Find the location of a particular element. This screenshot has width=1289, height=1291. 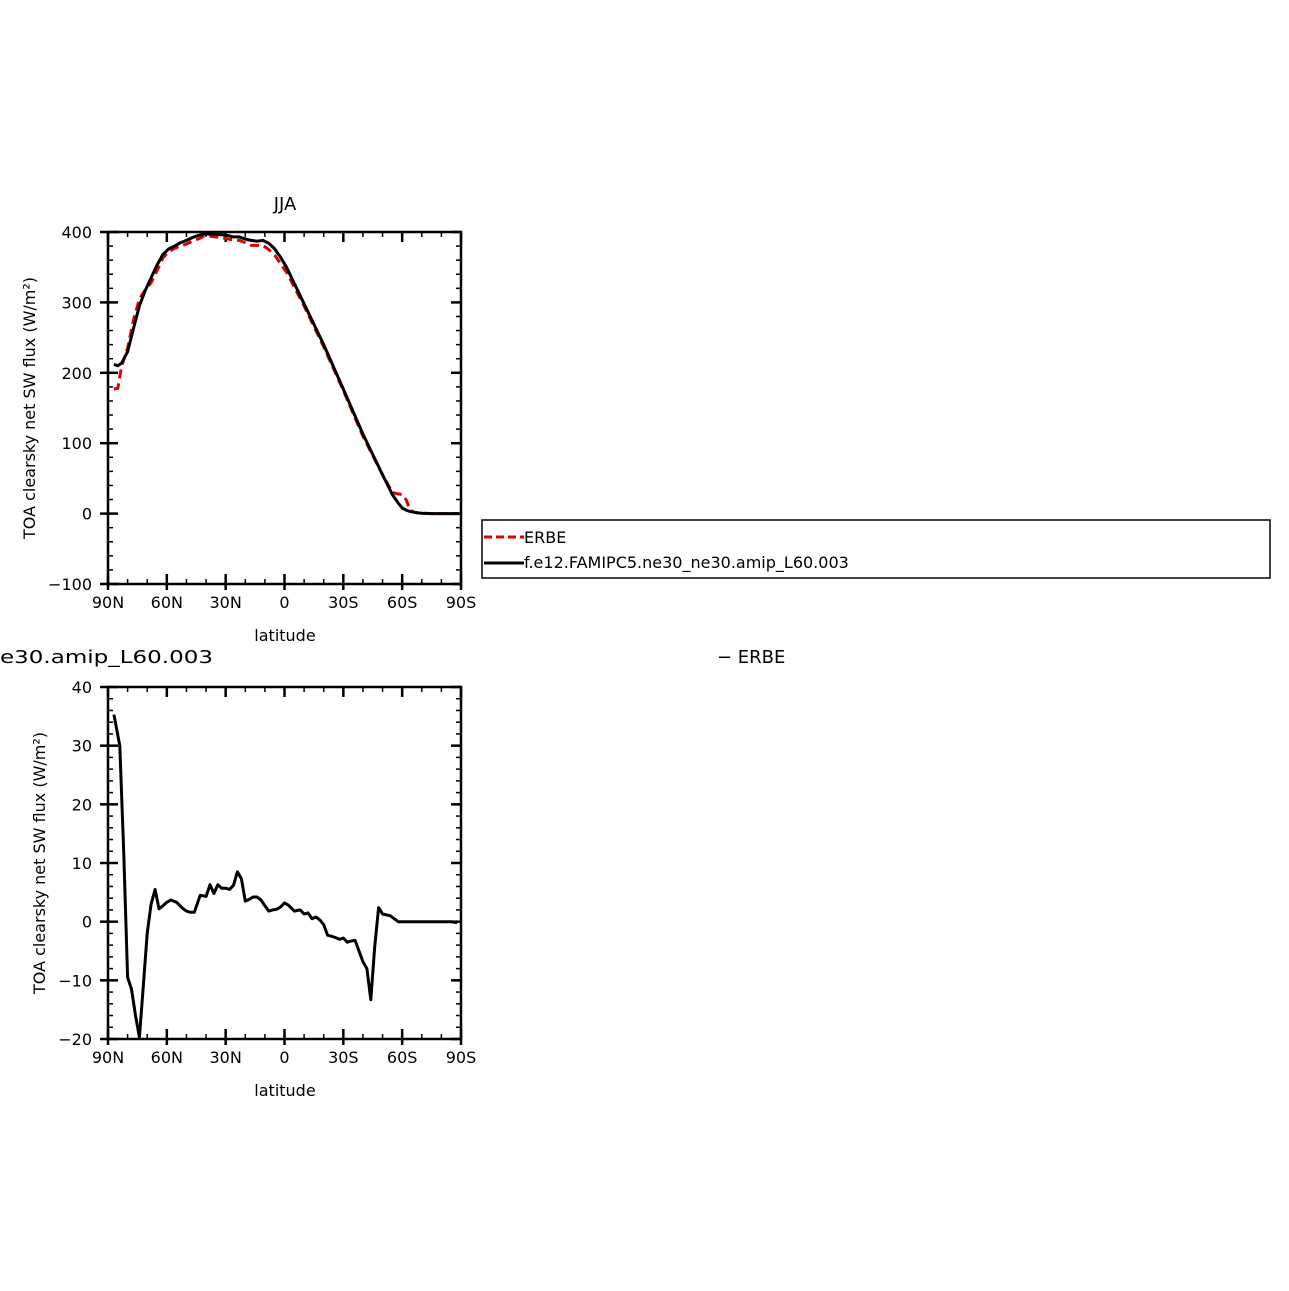

bottom-y-axis-label: TOA clearsky net SW flux (W/m²) is located at coordinates (39, 863).